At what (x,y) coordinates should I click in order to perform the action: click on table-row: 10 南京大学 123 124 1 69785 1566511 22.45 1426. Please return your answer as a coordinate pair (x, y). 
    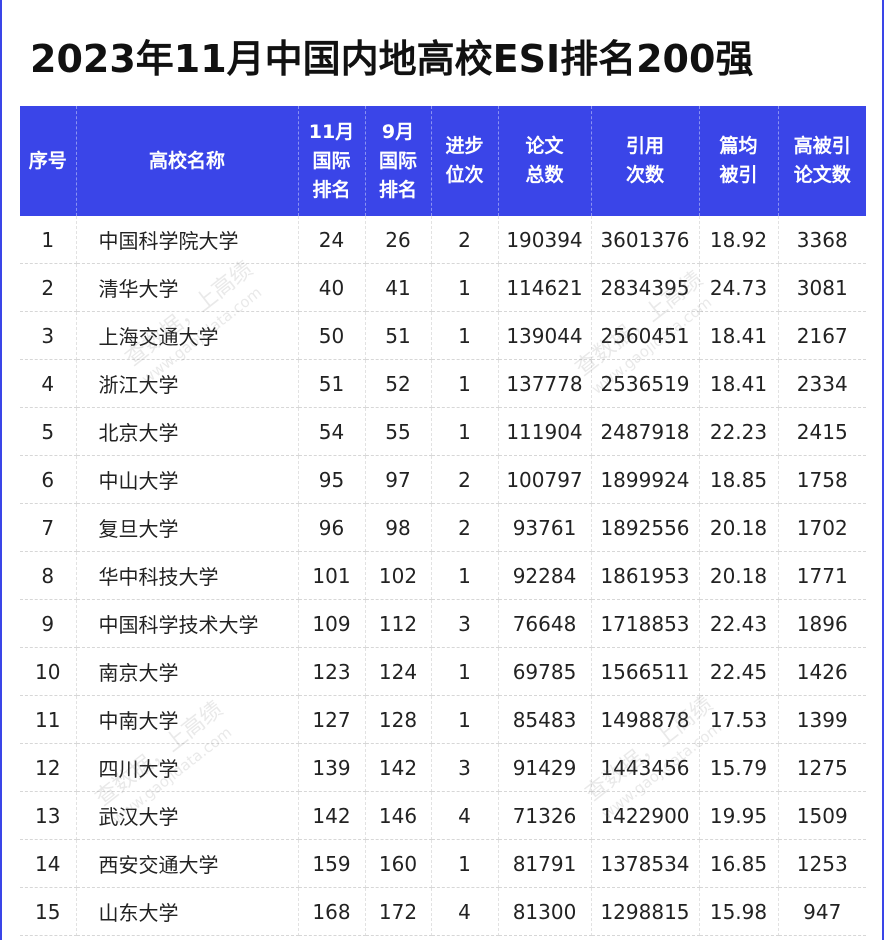
    Looking at the image, I should click on (443, 671).